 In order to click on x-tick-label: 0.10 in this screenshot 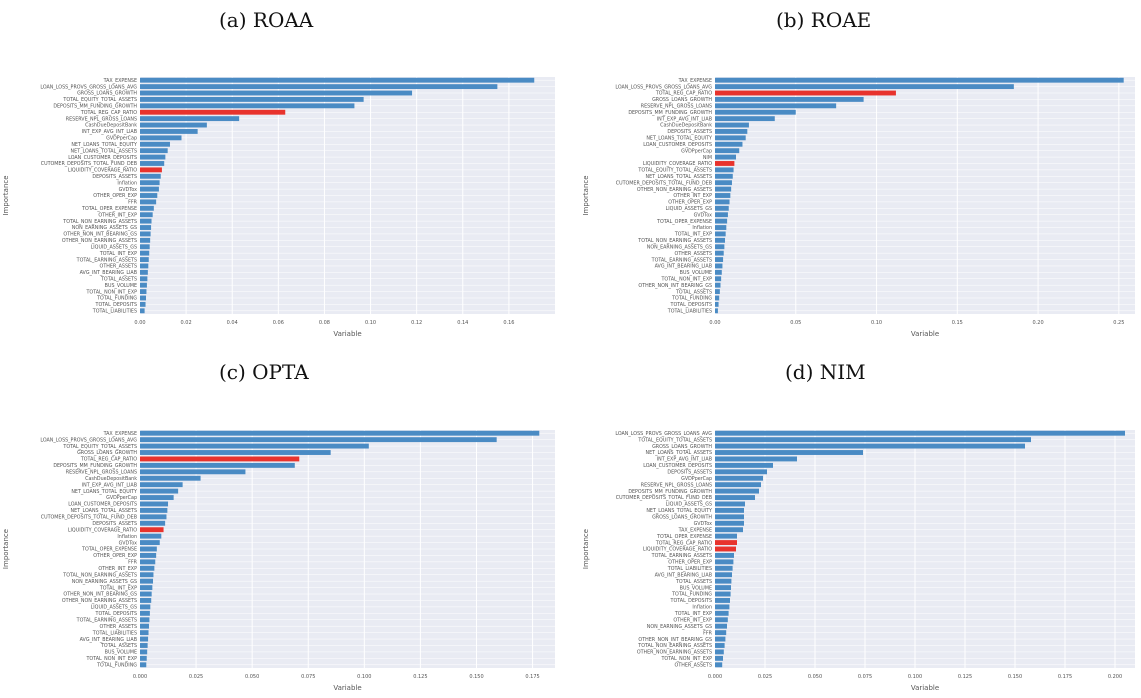, I will do `click(876, 323)`.